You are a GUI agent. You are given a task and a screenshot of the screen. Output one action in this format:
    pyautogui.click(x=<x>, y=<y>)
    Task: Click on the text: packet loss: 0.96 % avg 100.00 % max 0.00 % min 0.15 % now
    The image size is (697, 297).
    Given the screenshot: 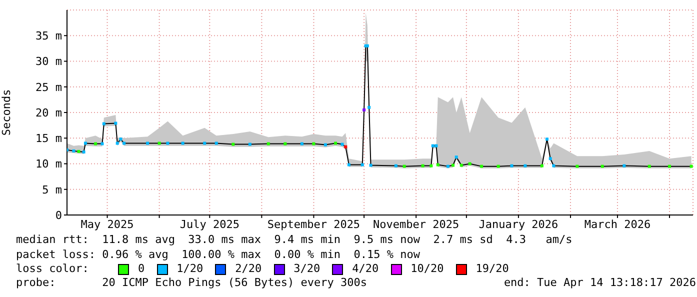 What is the action you would take?
    pyautogui.click(x=218, y=255)
    